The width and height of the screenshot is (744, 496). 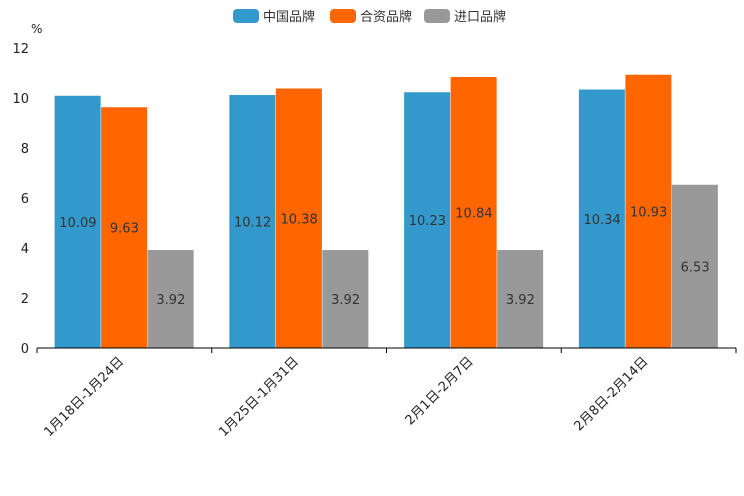 I want to click on data-label: 10.84, so click(x=473, y=214).